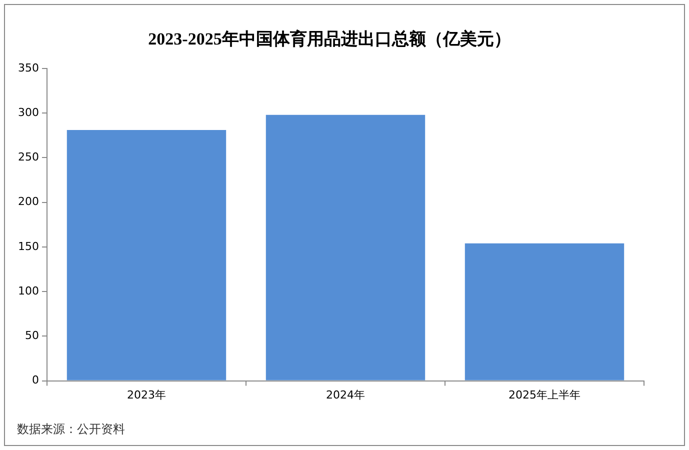 Image resolution: width=689 pixels, height=450 pixels. What do you see at coordinates (345, 395) in the screenshot?
I see `x-tick-label: 2024年` at bounding box center [345, 395].